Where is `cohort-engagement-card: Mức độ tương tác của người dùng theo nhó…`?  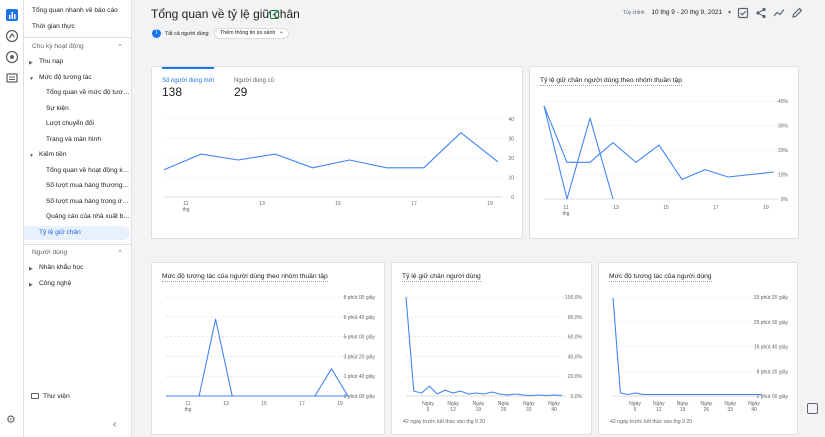
cohort-engagement-card: Mức độ tương tác của người dùng theo nhó… is located at coordinates (268, 348).